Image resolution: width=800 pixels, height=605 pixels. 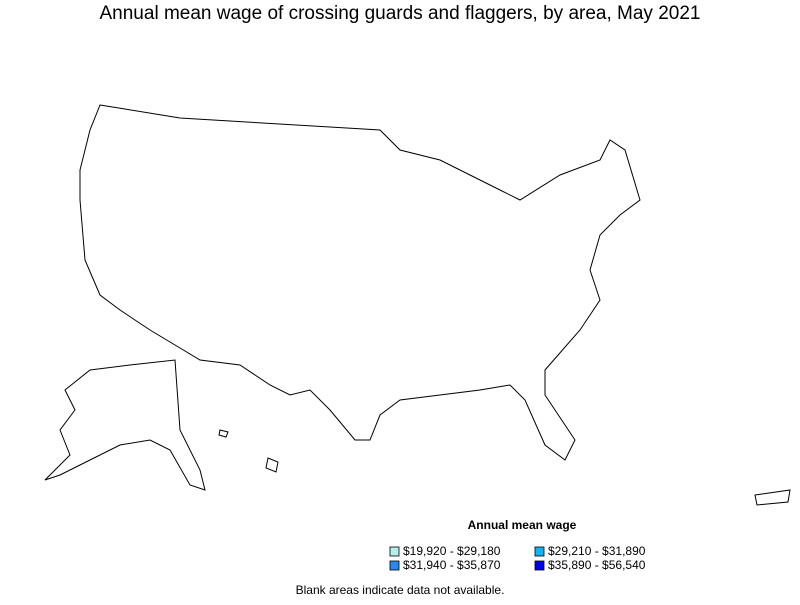 I want to click on footnote: Blank areas indicate data not available., so click(x=400, y=590).